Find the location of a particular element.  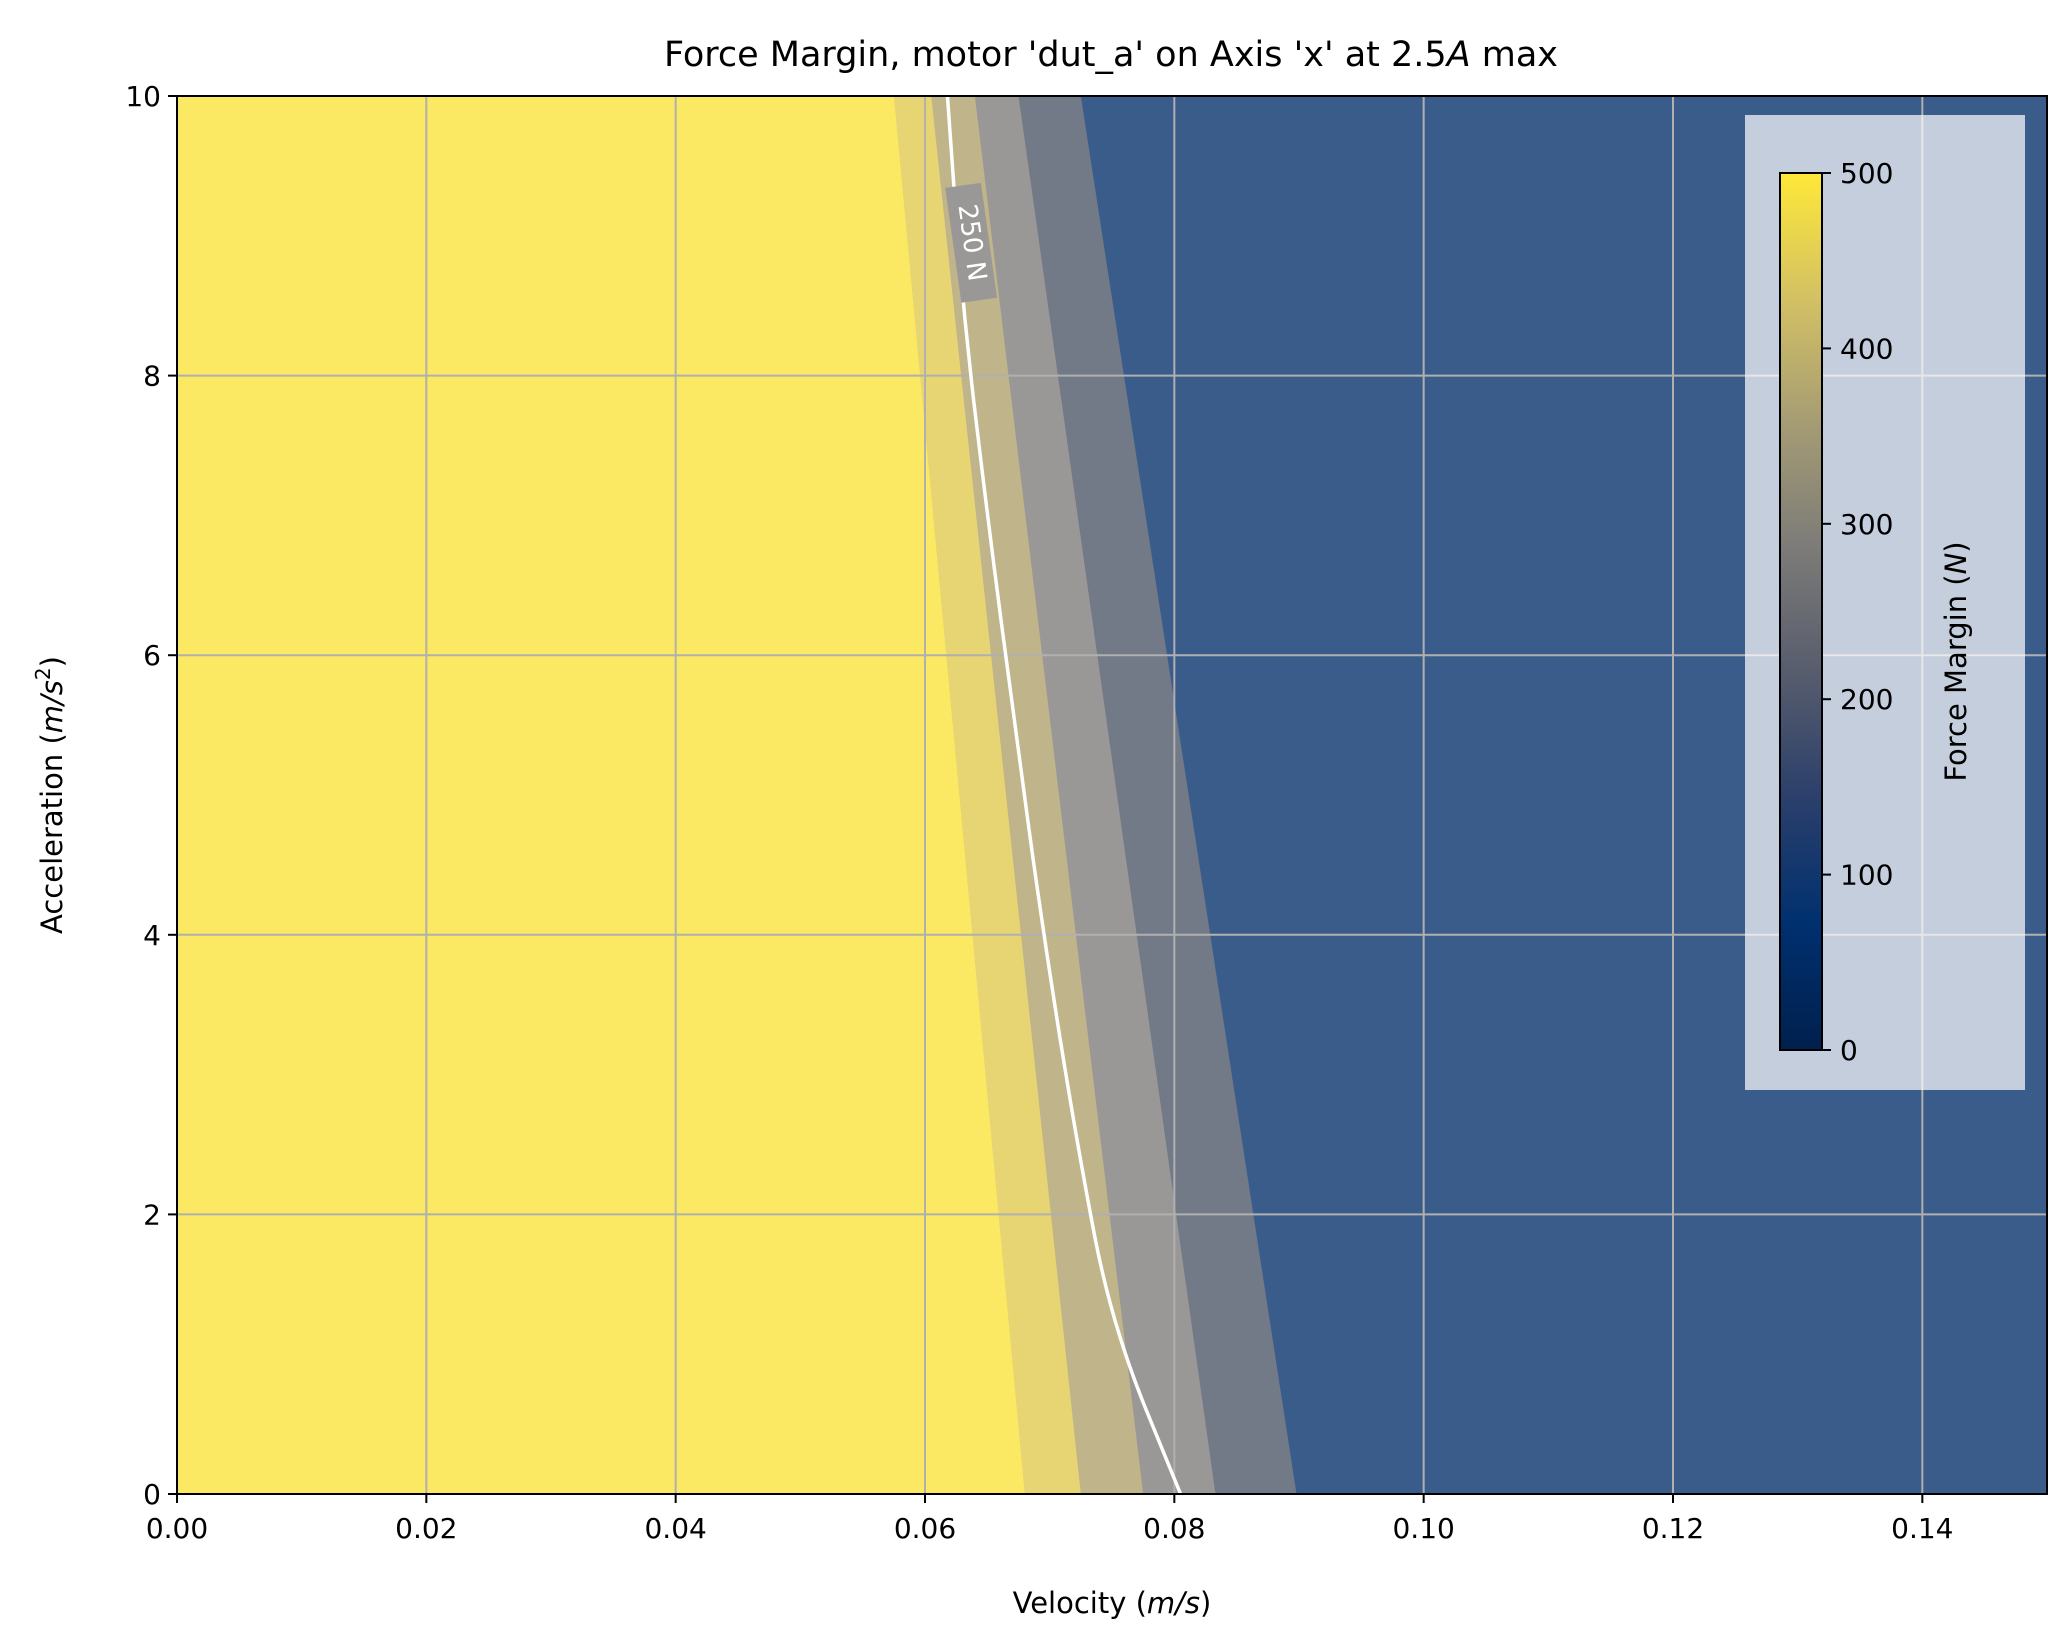

x-tick-label-4: 0.08 is located at coordinates (1174, 1528).